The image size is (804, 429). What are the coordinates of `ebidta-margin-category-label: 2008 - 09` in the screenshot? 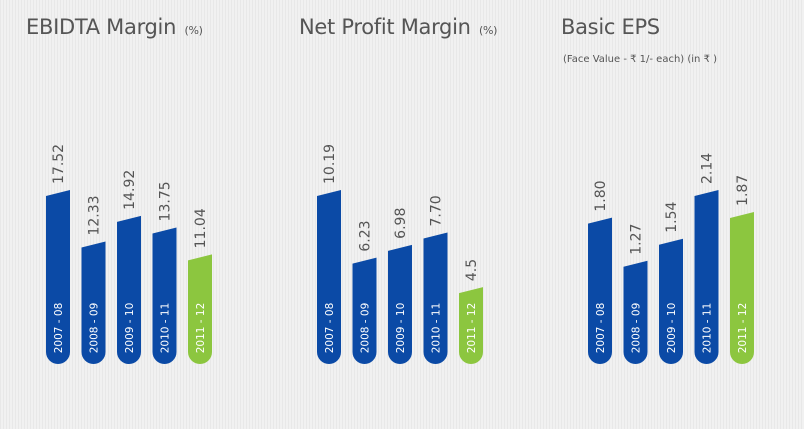 It's located at (95, 328).